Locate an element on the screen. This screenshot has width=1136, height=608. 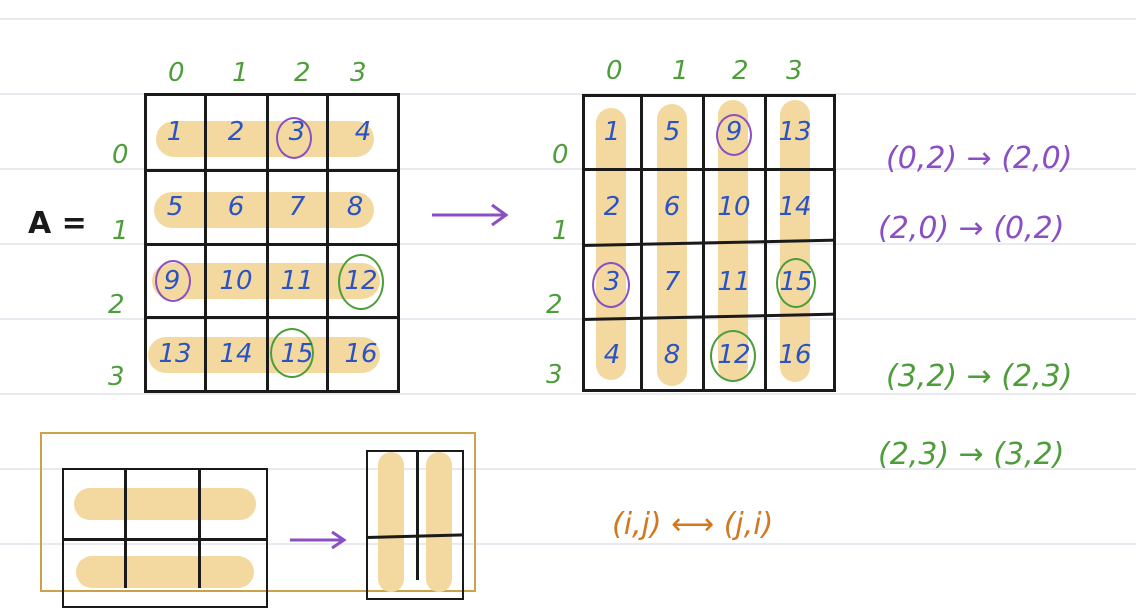
mapping-note-purple: (2,0) → (0,2) is located at coordinates (971, 228).